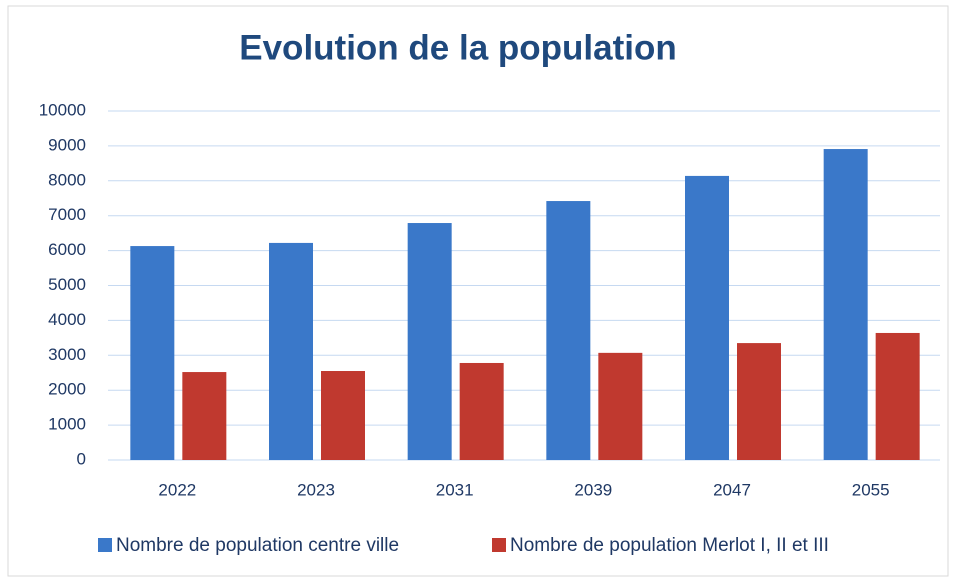 This screenshot has width=955, height=584. Describe the element at coordinates (669, 545) in the screenshot. I see `legend-label: Nombre de population Merlot I, II et III` at that location.